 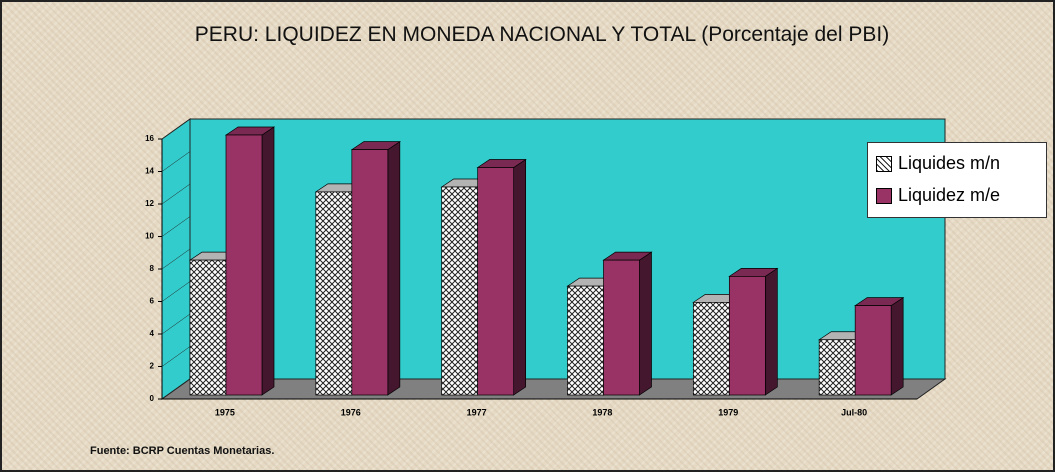 I want to click on y-tick-label: 8, so click(x=152, y=268).